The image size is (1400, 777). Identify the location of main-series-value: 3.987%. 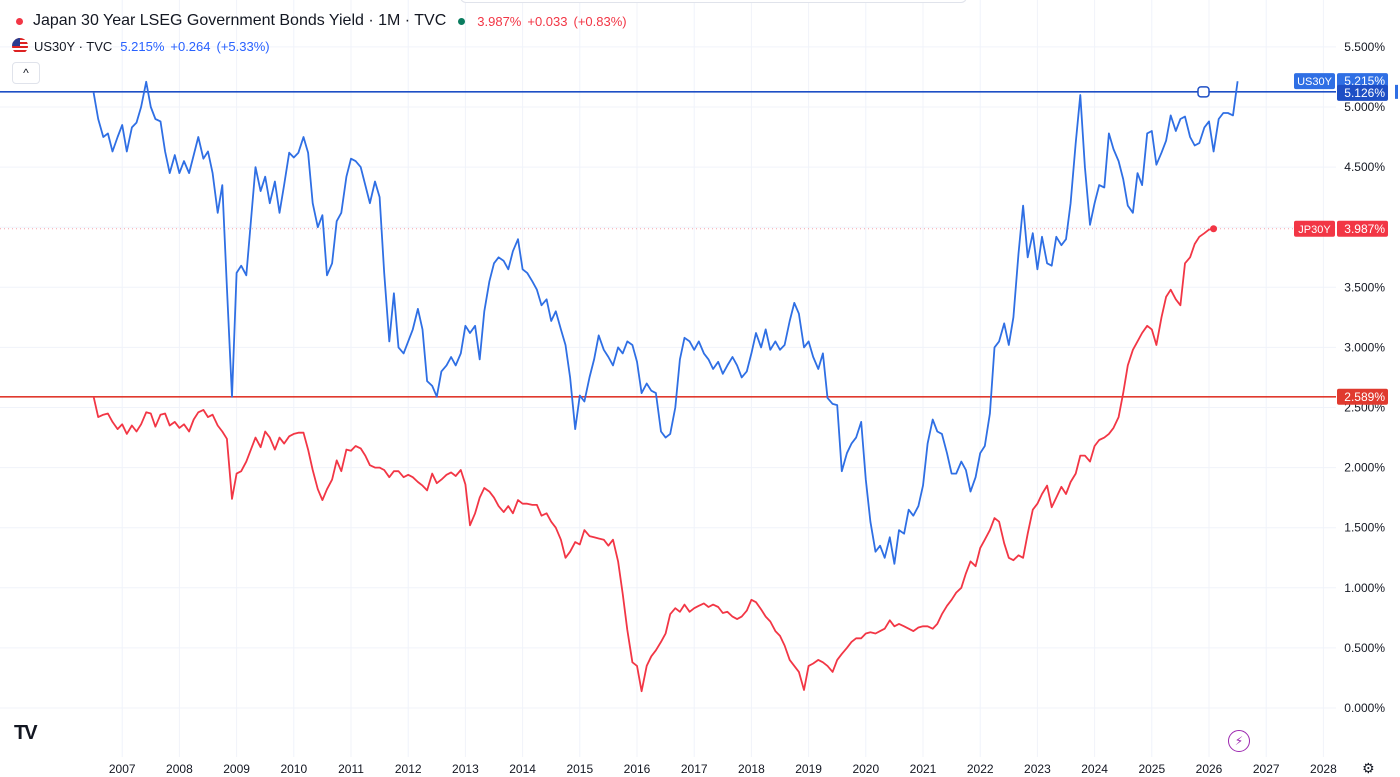
(499, 21).